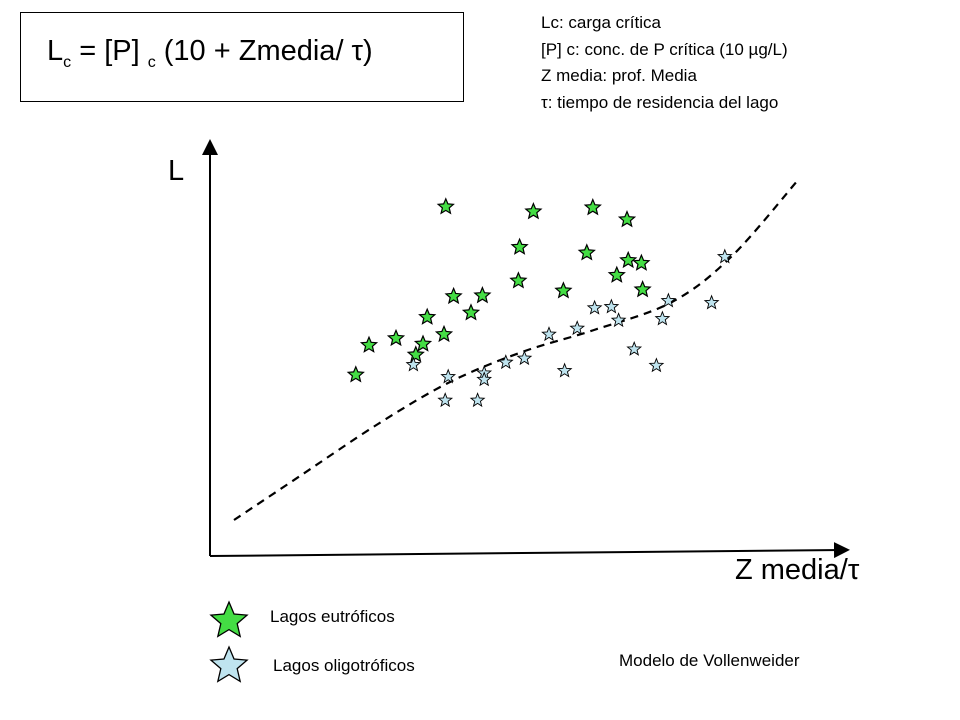 The height and width of the screenshot is (720, 960). I want to click on formula-critical-load: Lc = [P] c (10 + Zmedia/ τ), so click(210, 53).